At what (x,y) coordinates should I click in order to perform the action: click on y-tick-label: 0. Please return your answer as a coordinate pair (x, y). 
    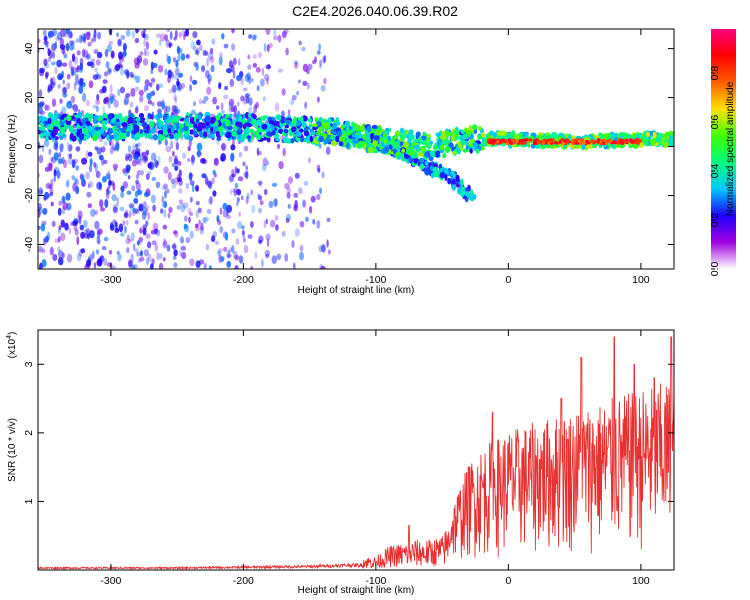
    Looking at the image, I should click on (29, 146).